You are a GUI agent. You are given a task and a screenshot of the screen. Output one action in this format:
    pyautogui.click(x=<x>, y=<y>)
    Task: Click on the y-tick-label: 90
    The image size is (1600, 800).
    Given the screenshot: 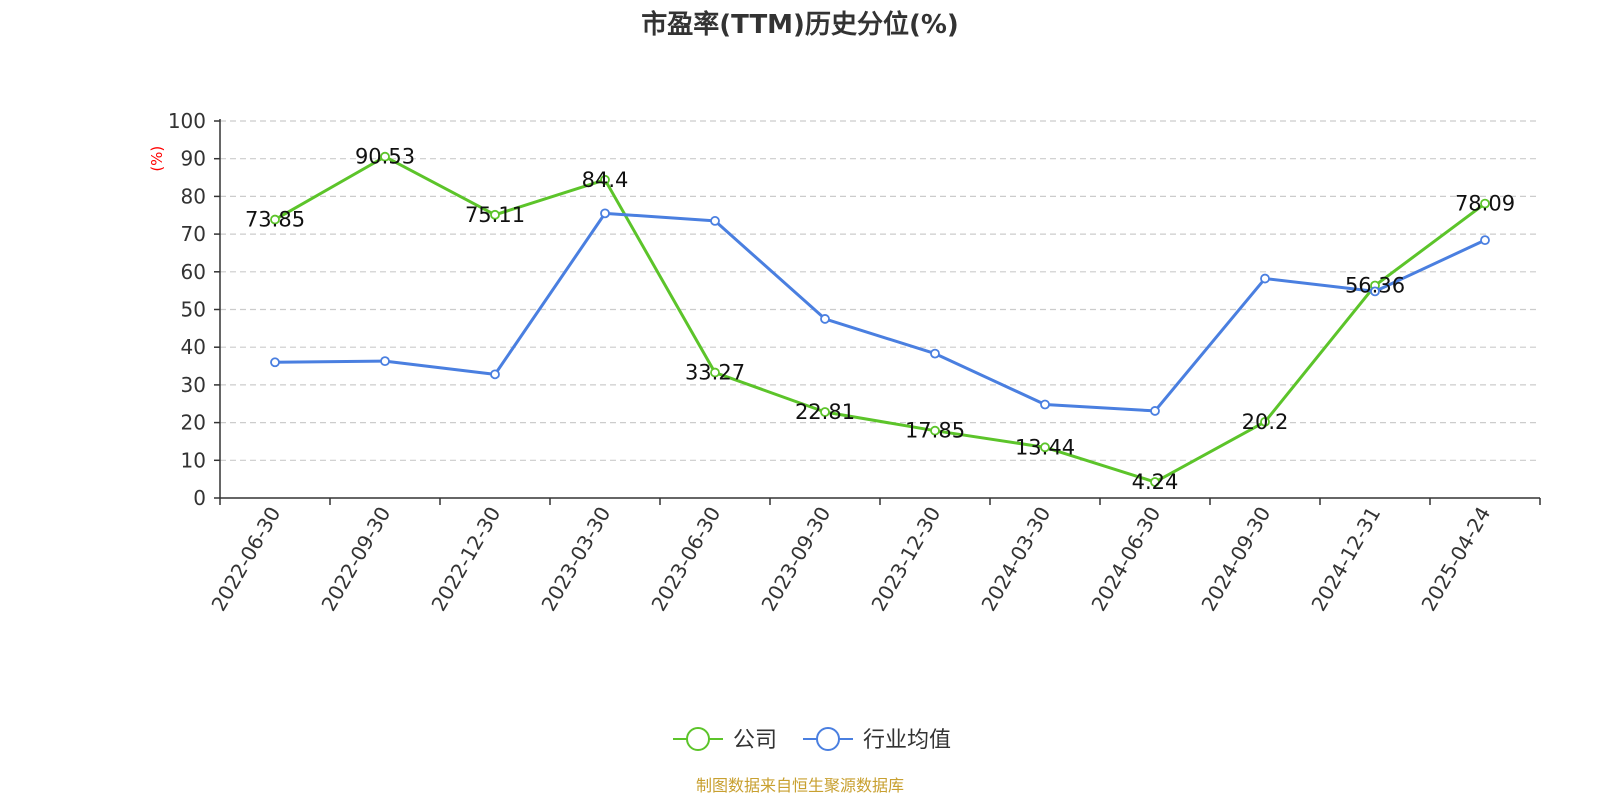 What is the action you would take?
    pyautogui.click(x=193, y=159)
    